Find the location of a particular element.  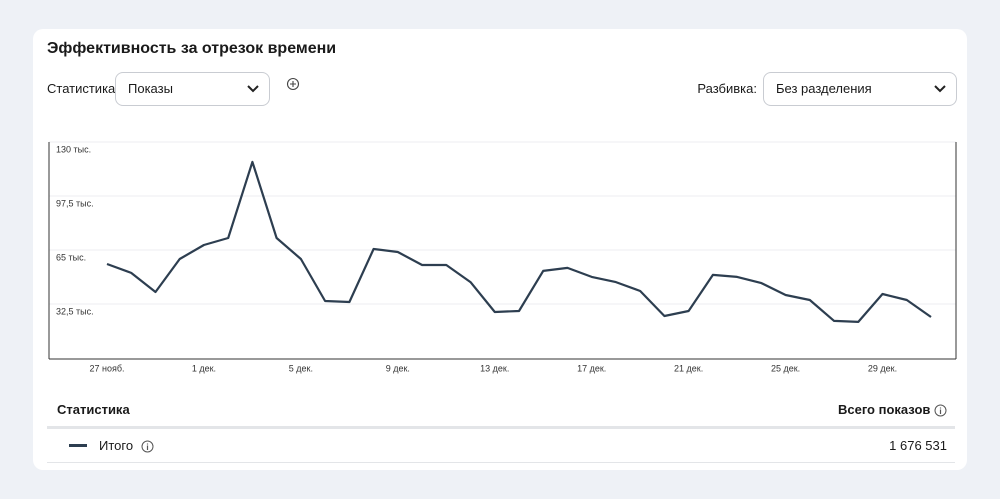

stat-label: Статистика is located at coordinates (81, 88).